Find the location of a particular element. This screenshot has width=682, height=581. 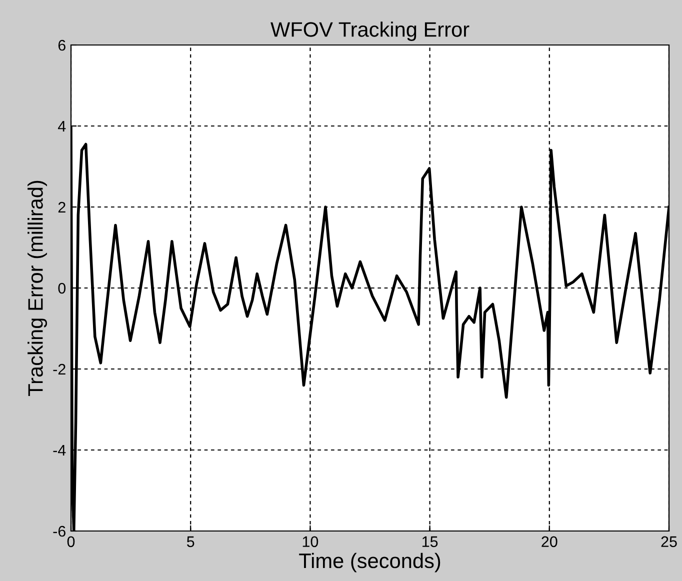

y-tick-label: 4 is located at coordinates (62, 126).